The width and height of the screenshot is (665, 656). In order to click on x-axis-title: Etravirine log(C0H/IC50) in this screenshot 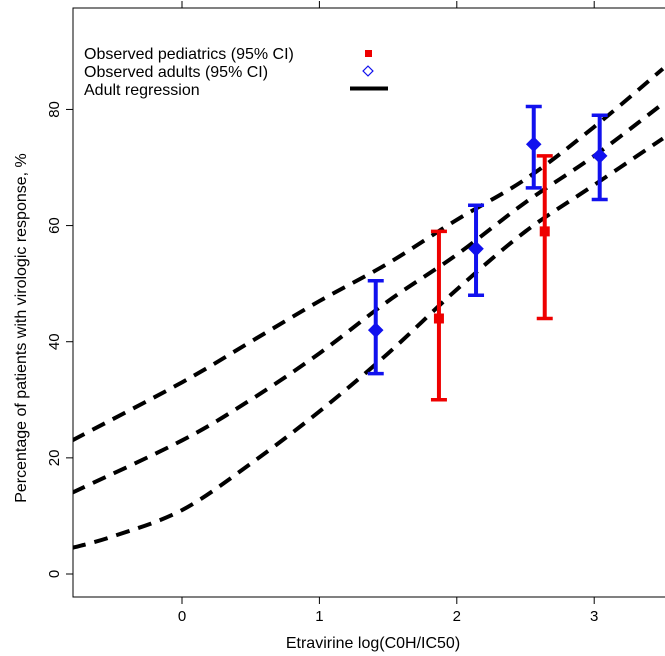, I will do `click(373, 643)`.